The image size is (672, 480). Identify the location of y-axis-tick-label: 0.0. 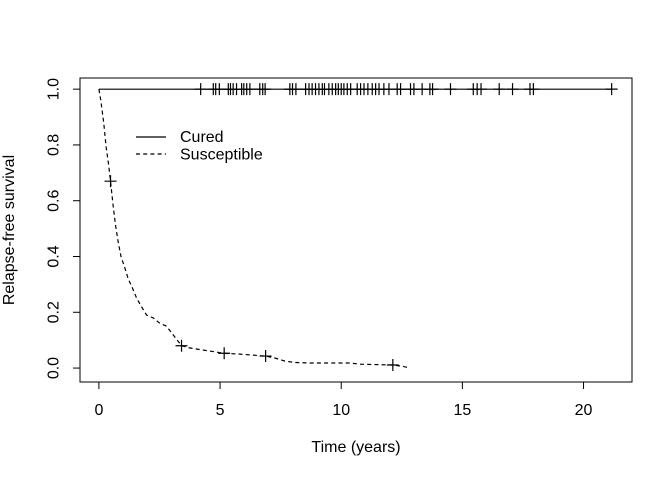
(54, 368).